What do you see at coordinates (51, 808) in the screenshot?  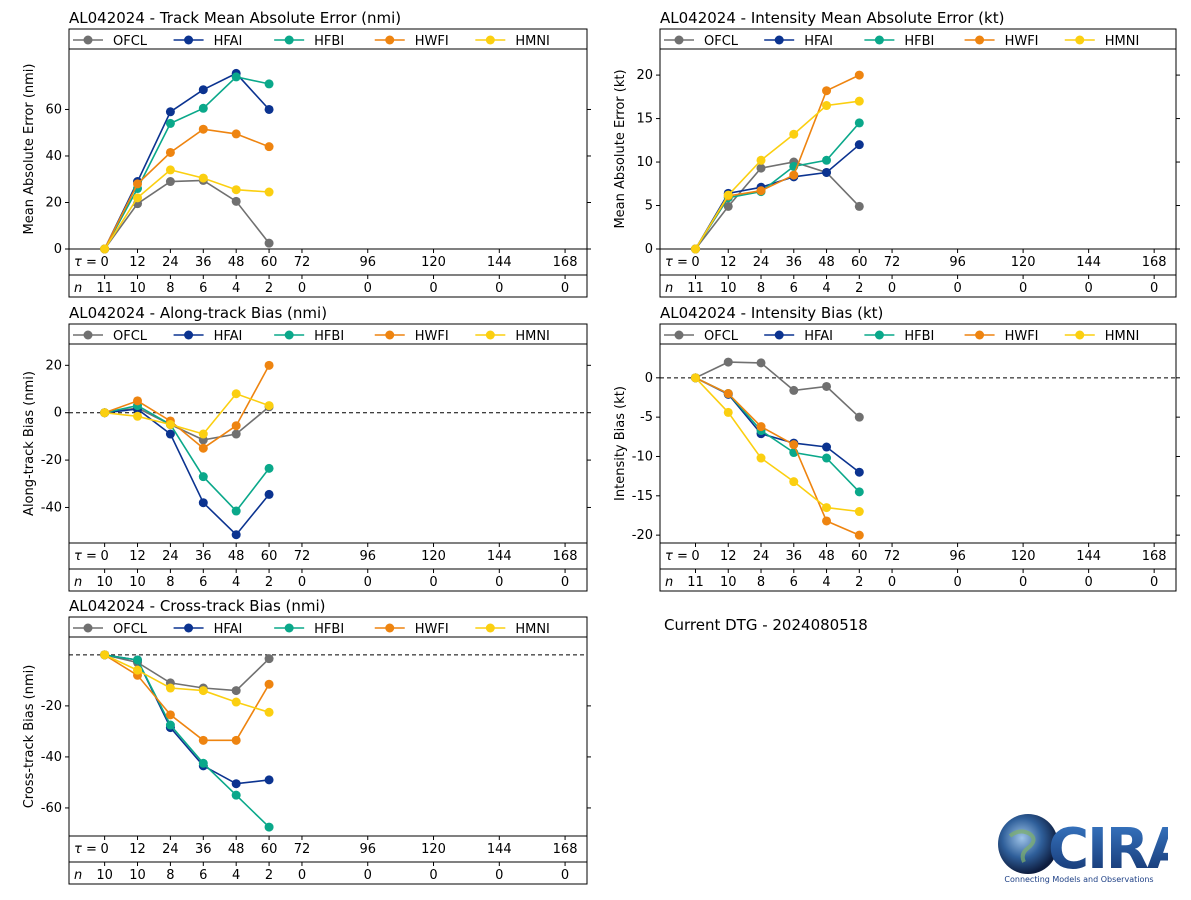 I see `y-tick-label: -60` at bounding box center [51, 808].